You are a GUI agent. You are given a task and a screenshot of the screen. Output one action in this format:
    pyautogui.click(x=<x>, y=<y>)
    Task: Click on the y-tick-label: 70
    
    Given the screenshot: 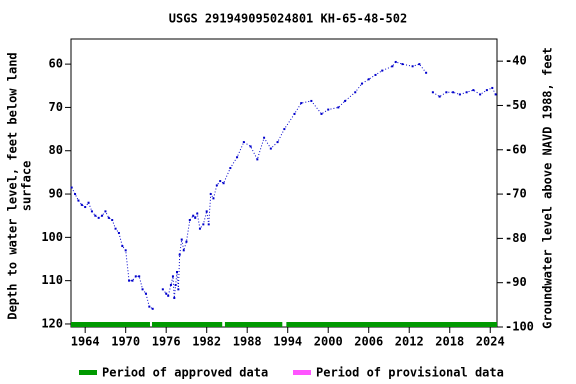 What is the action you would take?
    pyautogui.click(x=56, y=107)
    